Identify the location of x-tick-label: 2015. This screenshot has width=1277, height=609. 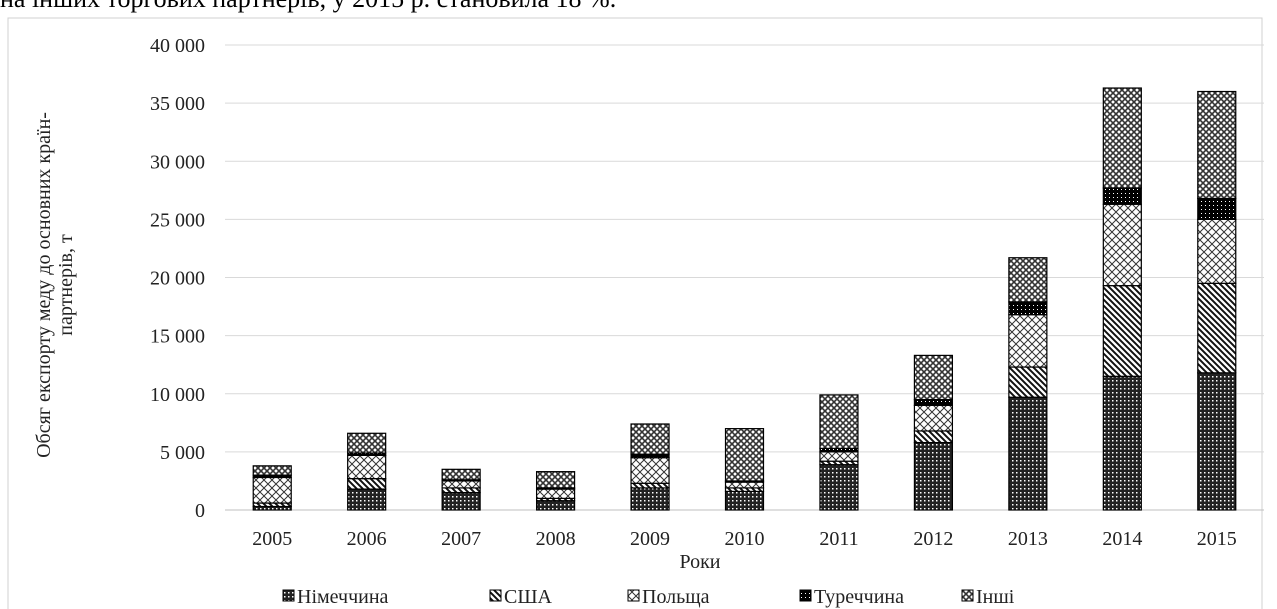
(1217, 539).